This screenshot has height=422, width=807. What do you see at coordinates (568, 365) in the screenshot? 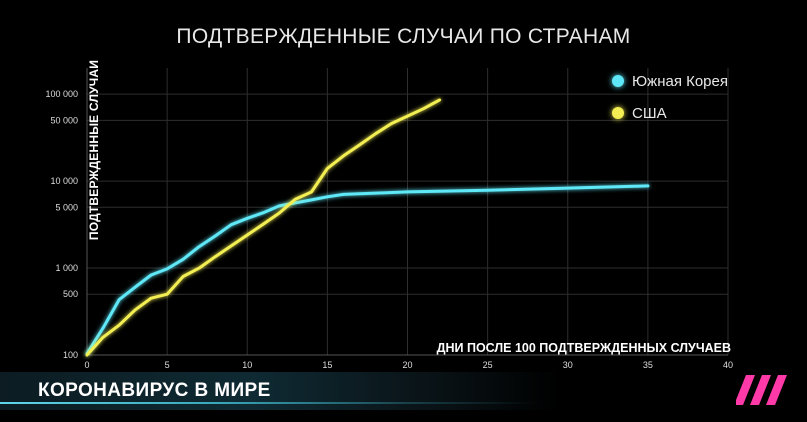
I see `x-tick-label: 30` at bounding box center [568, 365].